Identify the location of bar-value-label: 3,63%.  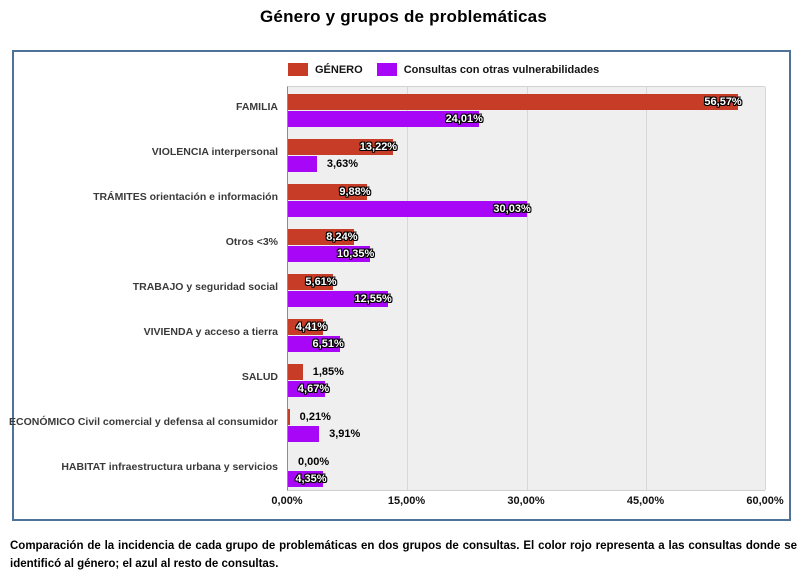
(342, 164).